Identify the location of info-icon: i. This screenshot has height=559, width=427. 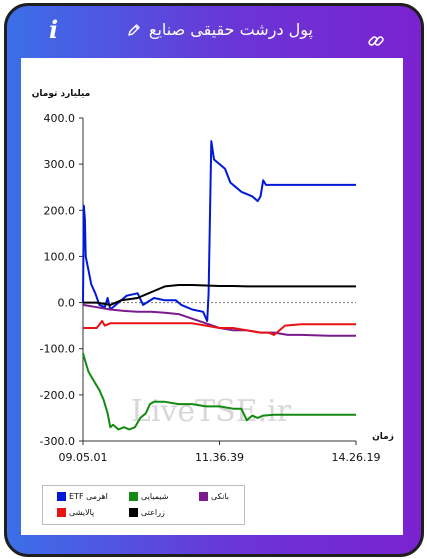
(54, 29).